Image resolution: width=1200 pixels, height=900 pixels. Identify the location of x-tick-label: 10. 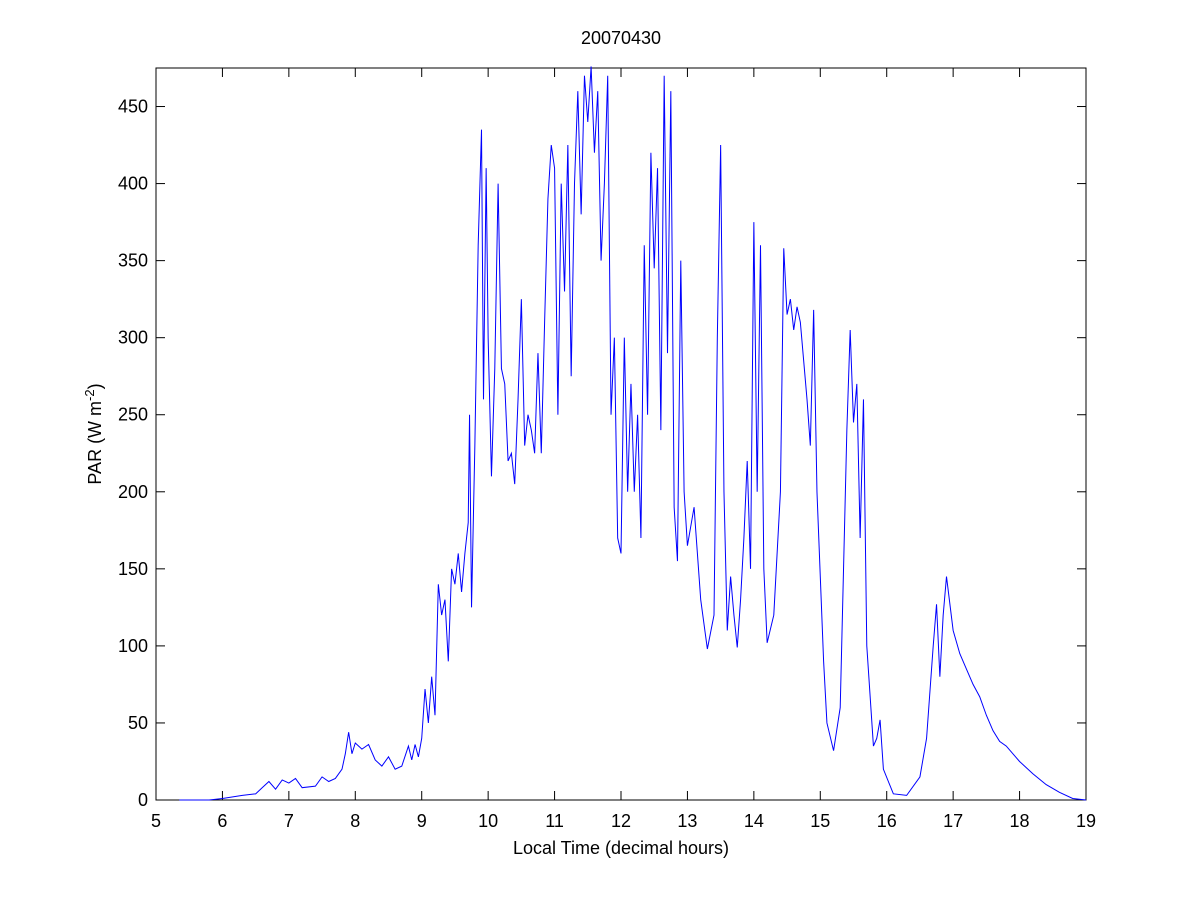
(488, 821).